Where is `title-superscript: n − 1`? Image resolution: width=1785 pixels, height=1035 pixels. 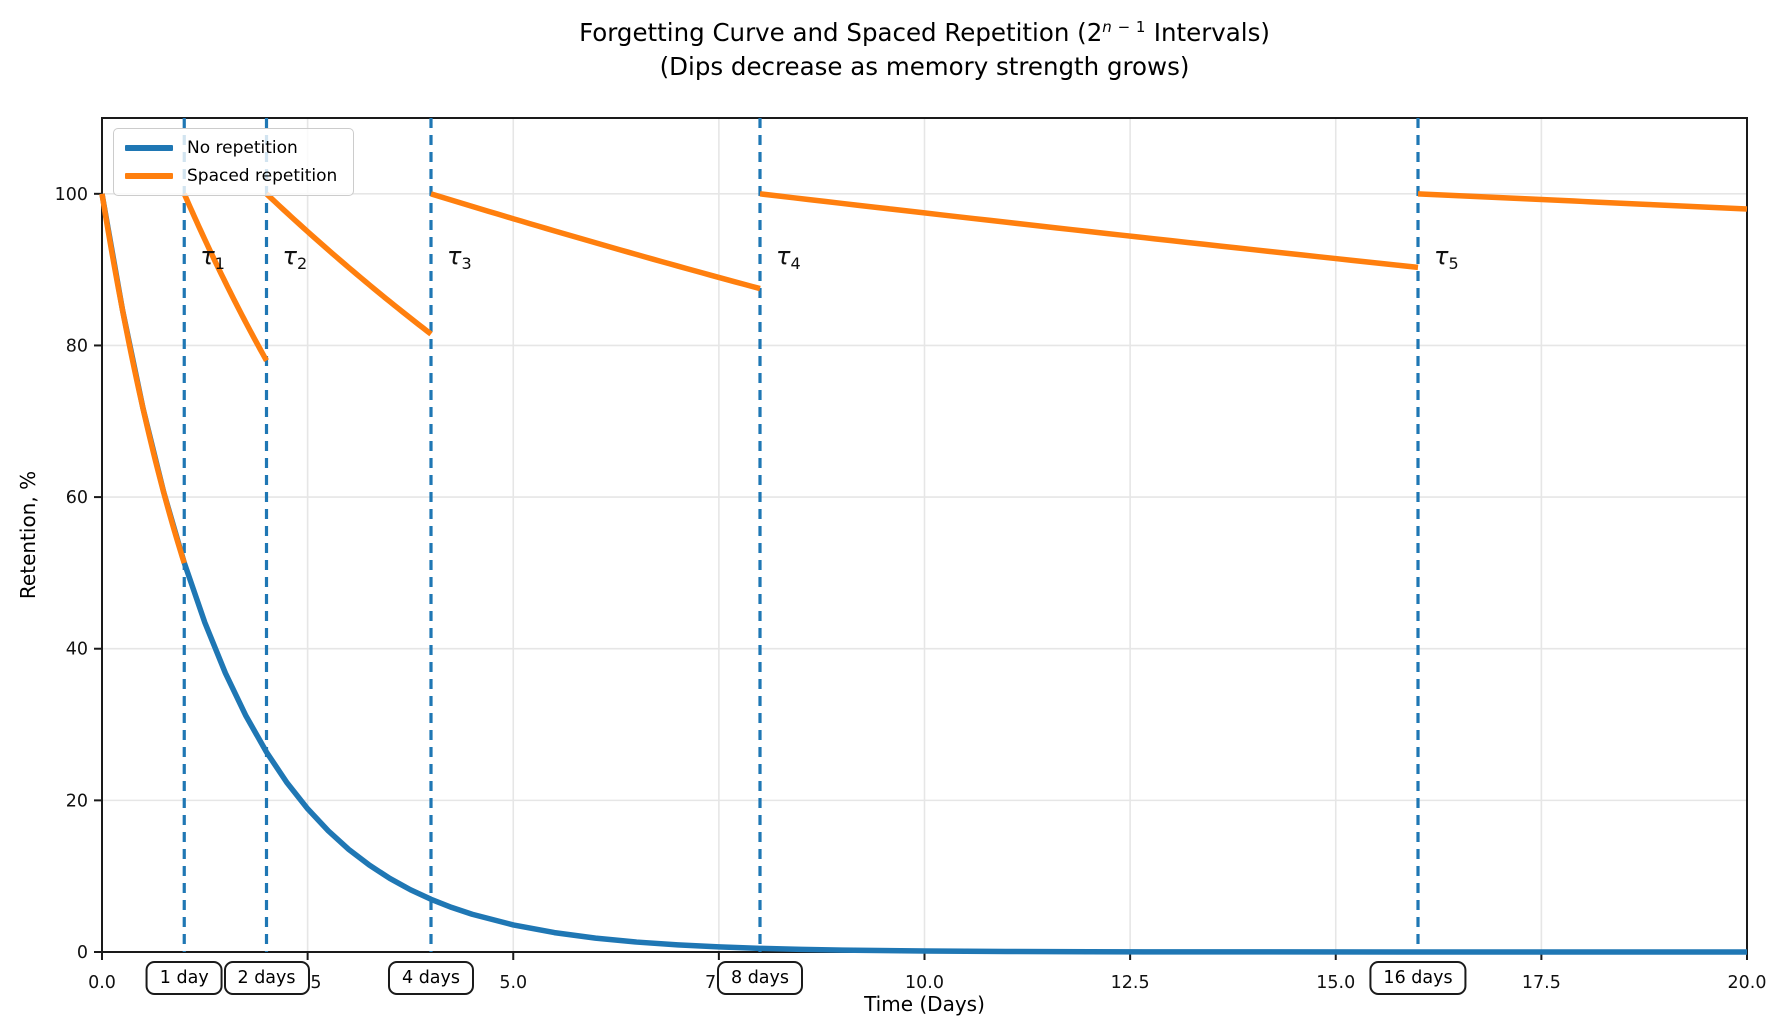 title-superscript: n − 1 is located at coordinates (1124, 27).